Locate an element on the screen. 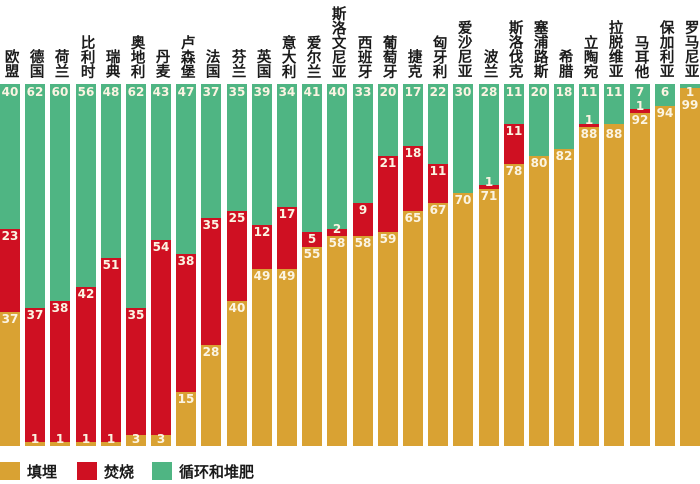 The height and width of the screenshot is (484, 700). legend-swatch-landfill is located at coordinates (10, 471).